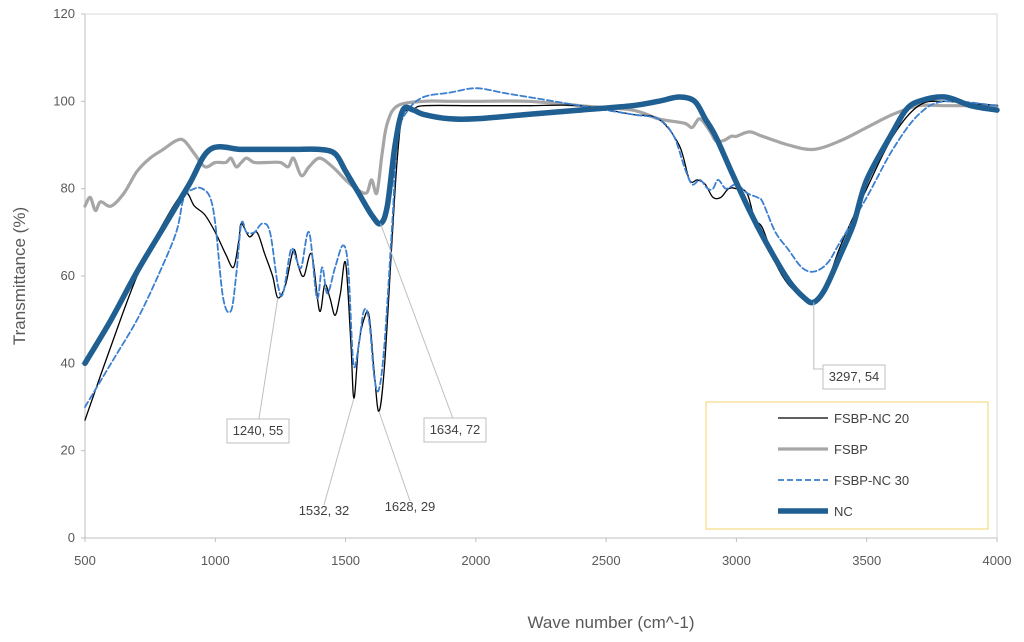 The height and width of the screenshot is (642, 1024). Describe the element at coordinates (611, 622) in the screenshot. I see `x-axis-title: Wave number (cm^-1)` at that location.